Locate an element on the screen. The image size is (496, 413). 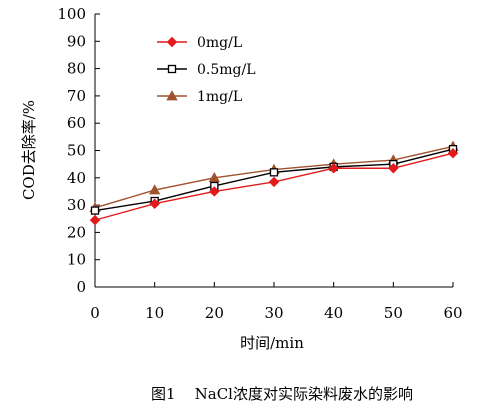
y-tick-label: 20 is located at coordinates (76, 232).